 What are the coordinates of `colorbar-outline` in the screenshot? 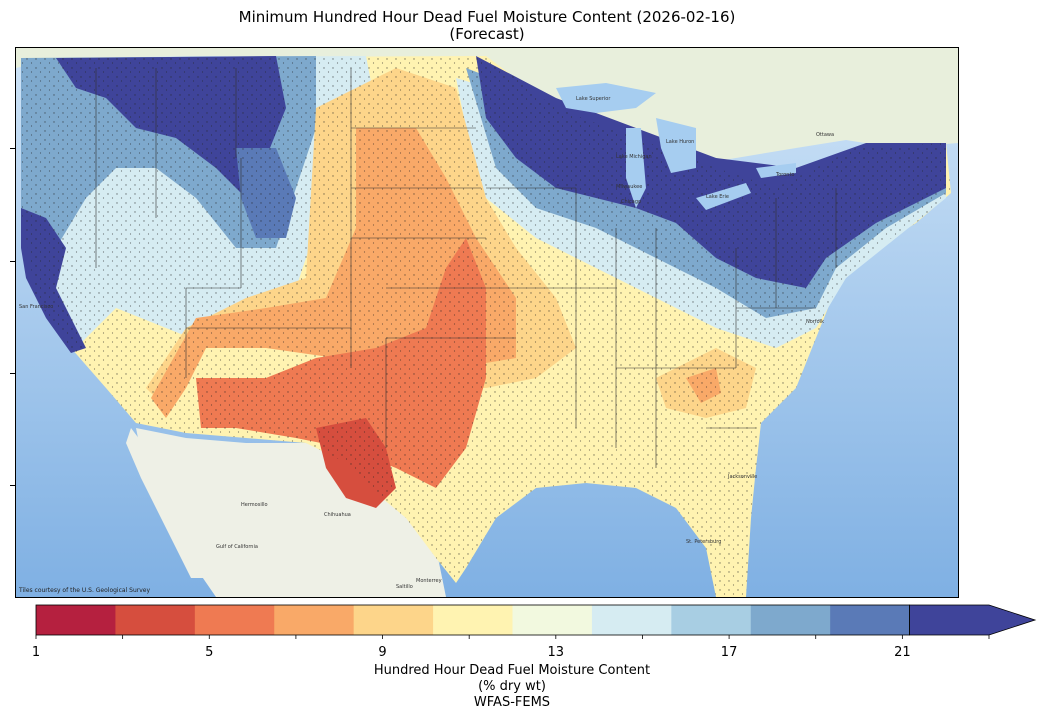 It's located at (472, 620).